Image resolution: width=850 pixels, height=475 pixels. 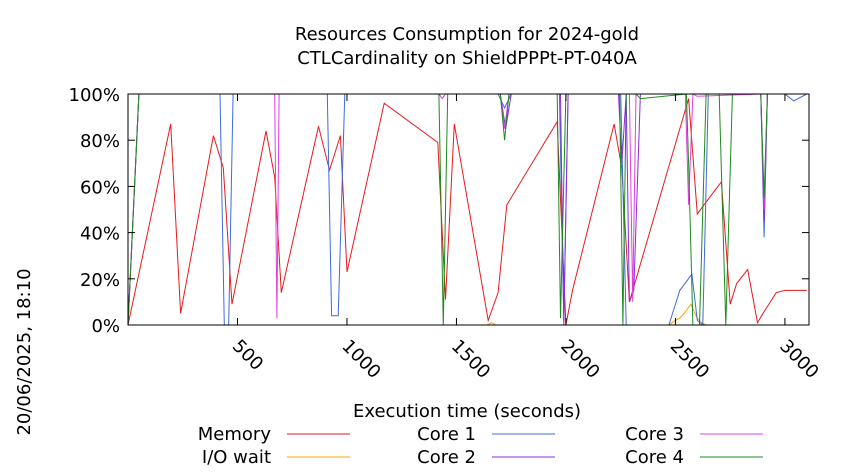 What do you see at coordinates (446, 434) in the screenshot?
I see `legend-label: Core 1` at bounding box center [446, 434].